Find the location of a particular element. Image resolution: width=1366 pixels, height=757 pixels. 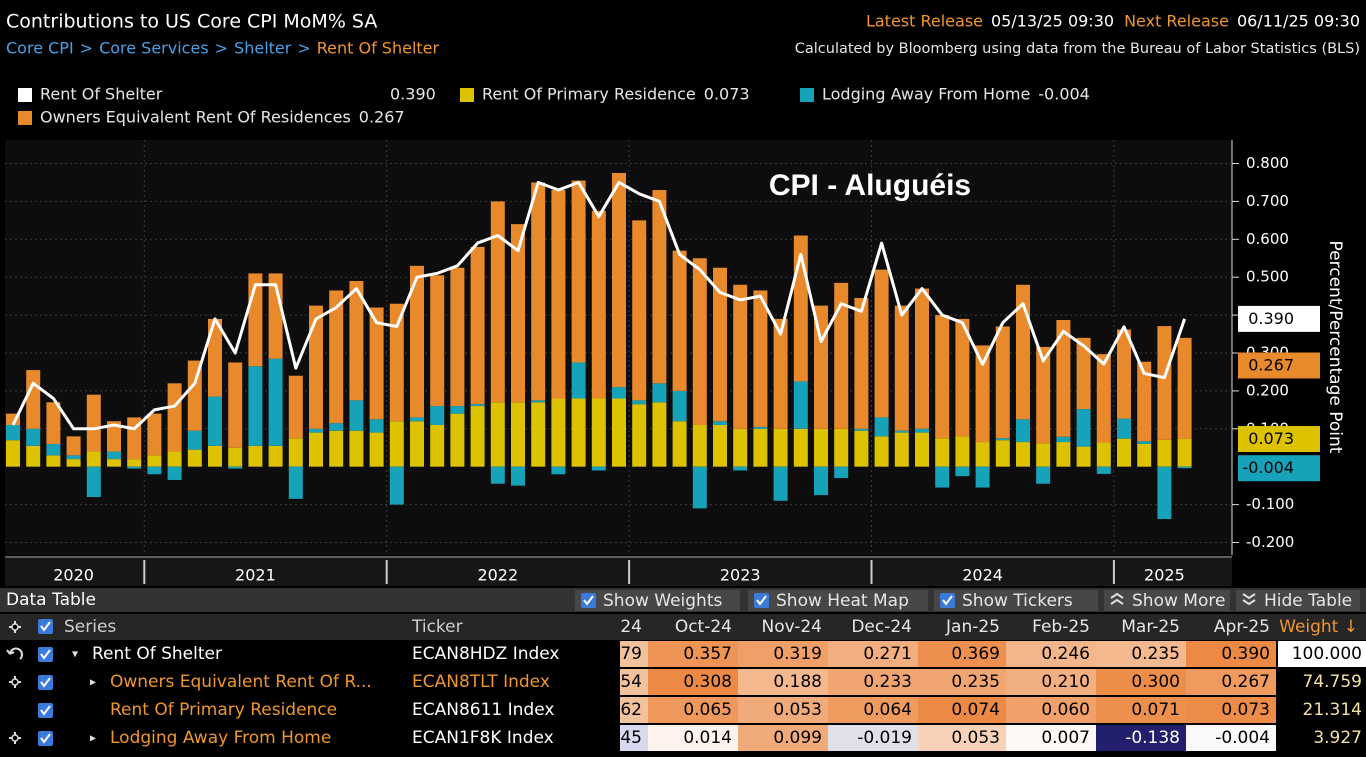

button-label: Hide Table is located at coordinates (1308, 601).